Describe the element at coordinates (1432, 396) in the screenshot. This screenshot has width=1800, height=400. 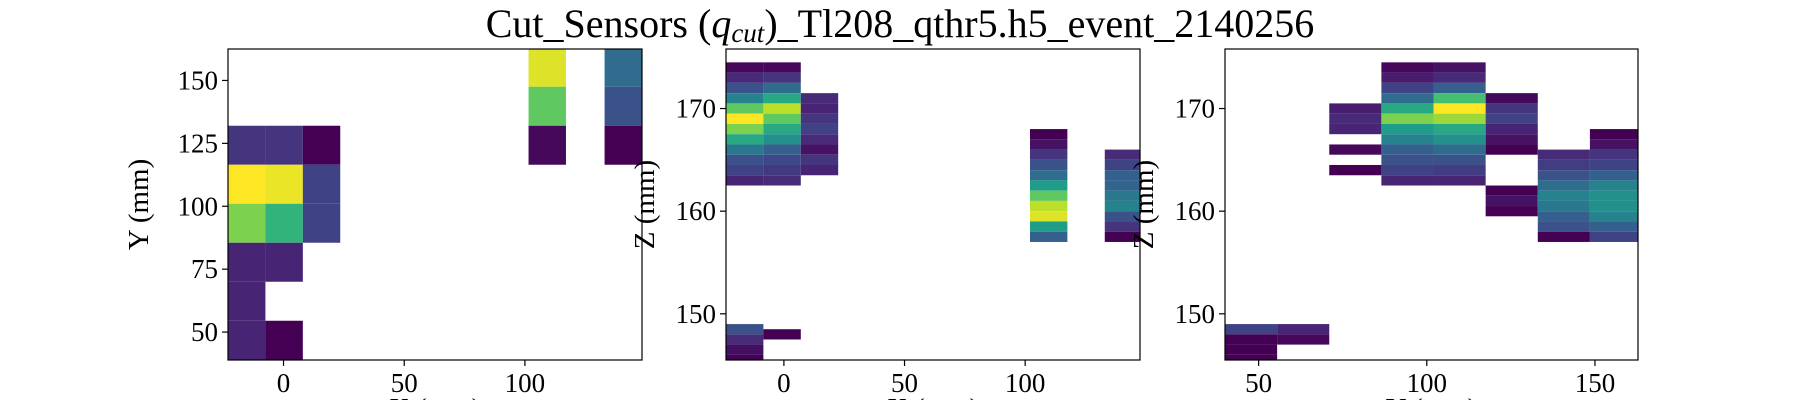
I see `x-axis-label: Y (mm)` at that location.